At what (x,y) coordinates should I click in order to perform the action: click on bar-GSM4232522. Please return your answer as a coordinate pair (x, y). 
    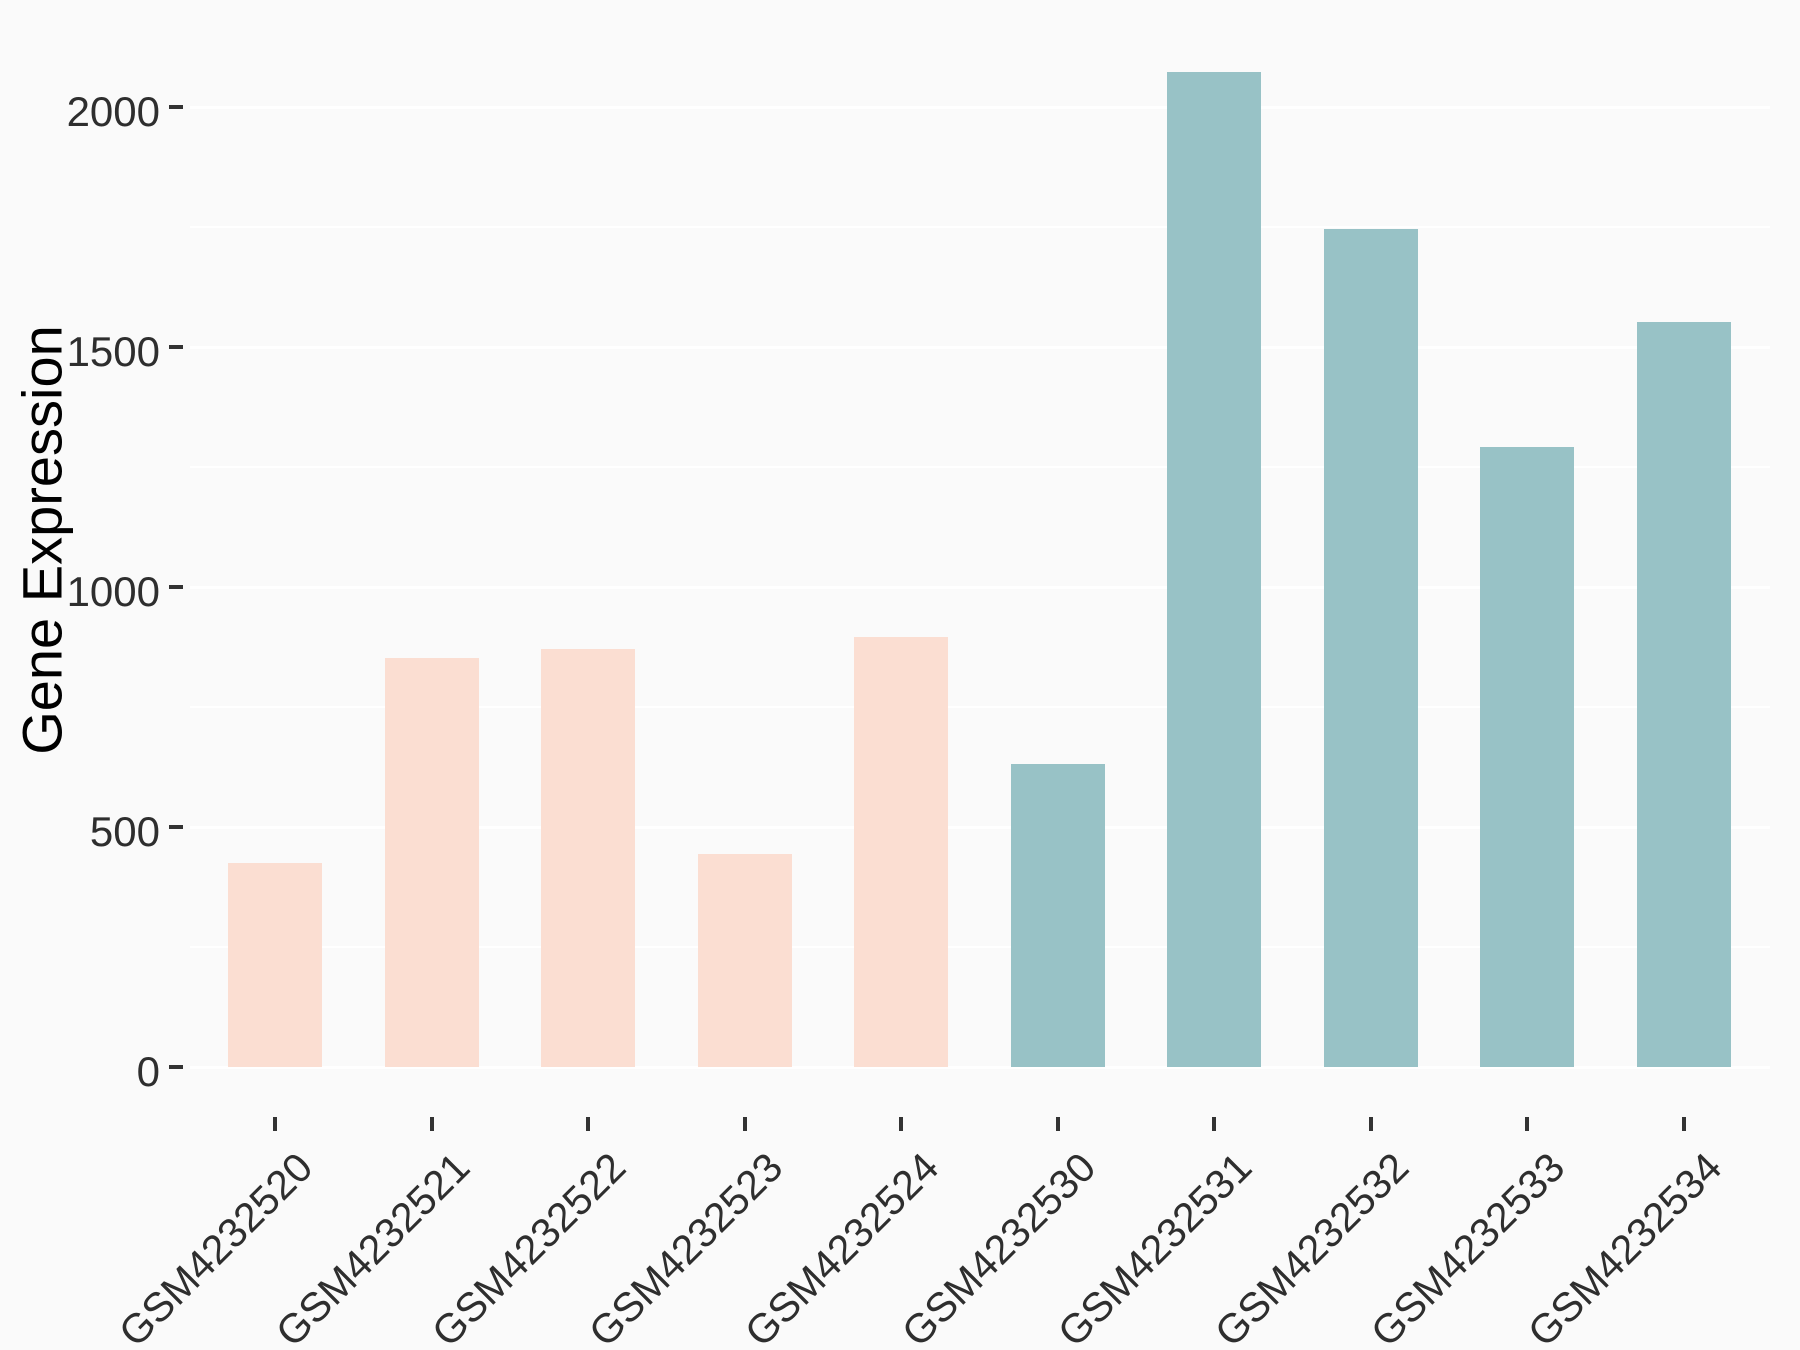
    Looking at the image, I should click on (588, 857).